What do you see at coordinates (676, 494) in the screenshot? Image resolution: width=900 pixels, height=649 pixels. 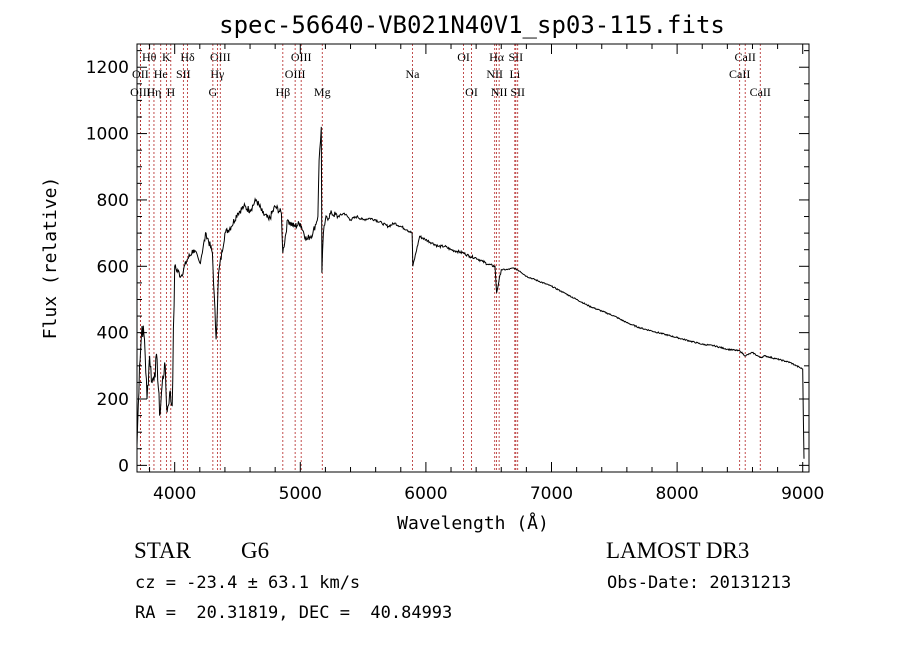 I see `x-tick-label: 8000` at bounding box center [676, 494].